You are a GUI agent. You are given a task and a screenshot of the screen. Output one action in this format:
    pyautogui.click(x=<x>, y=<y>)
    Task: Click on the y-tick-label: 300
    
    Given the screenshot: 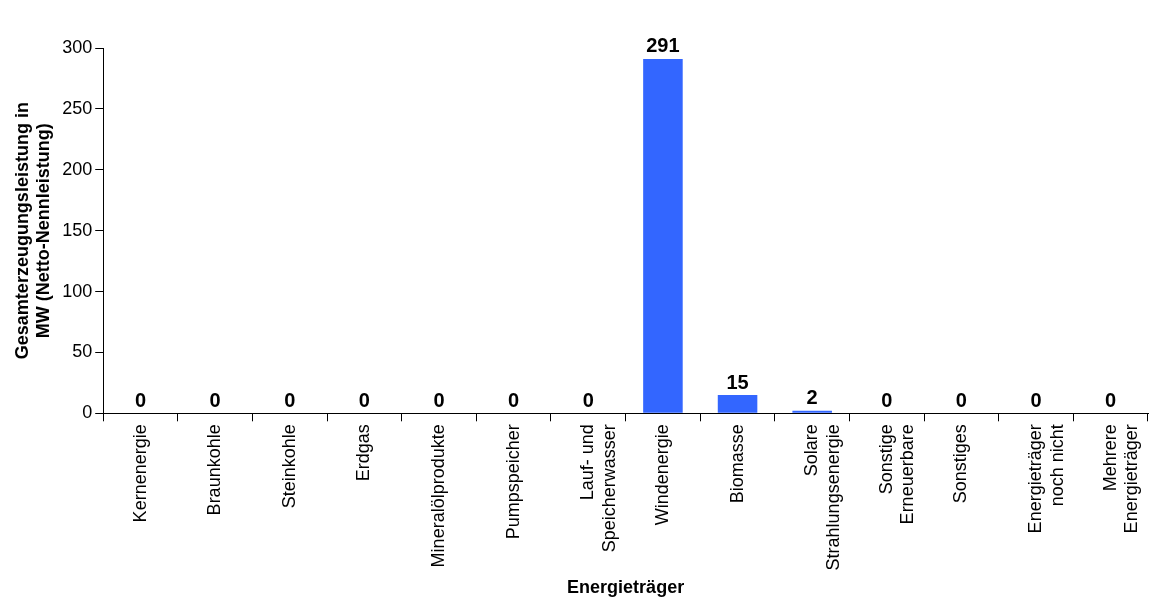 What is the action you would take?
    pyautogui.click(x=77, y=46)
    